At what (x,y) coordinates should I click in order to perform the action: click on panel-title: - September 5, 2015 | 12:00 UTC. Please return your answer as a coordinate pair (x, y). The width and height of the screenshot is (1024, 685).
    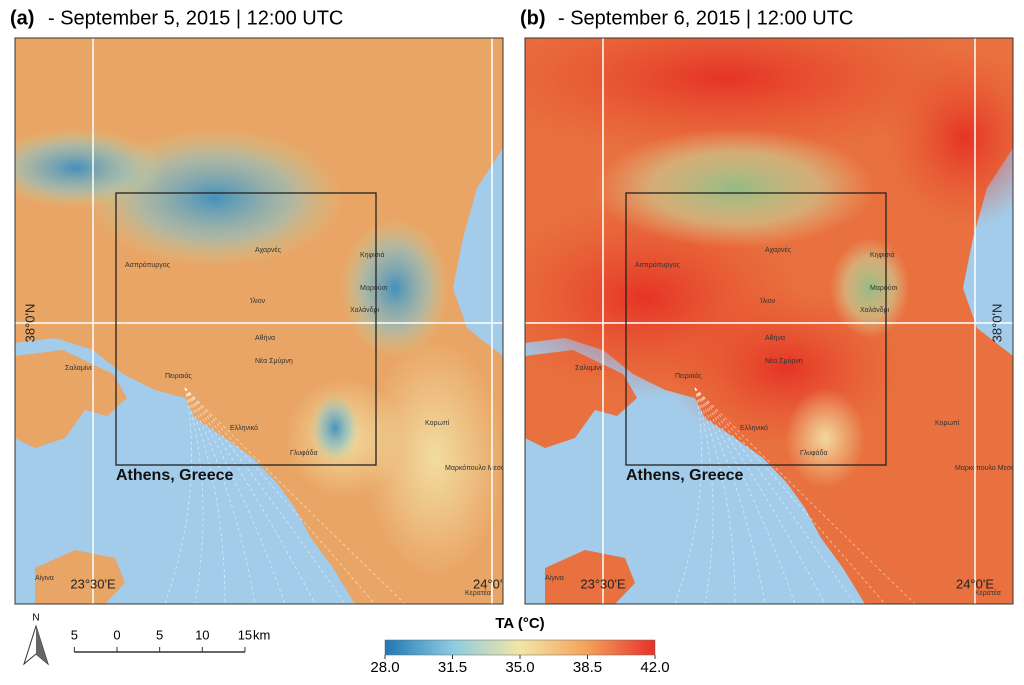
    Looking at the image, I should click on (195, 18).